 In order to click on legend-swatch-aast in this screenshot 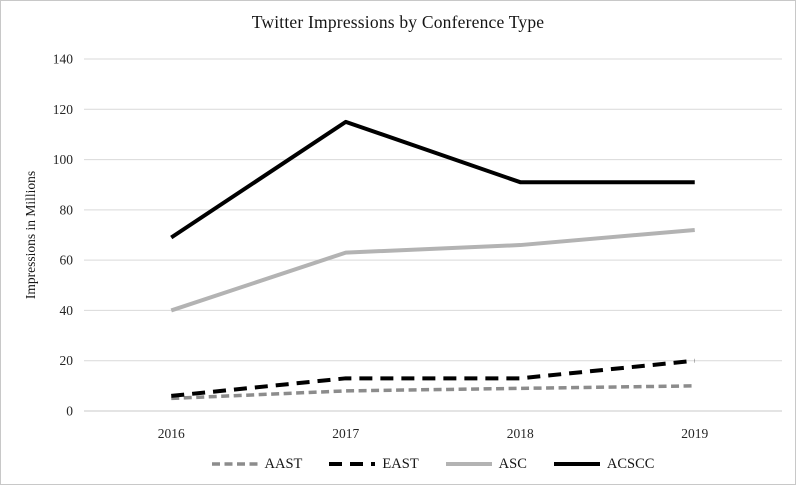, I will do `click(234, 464)`.